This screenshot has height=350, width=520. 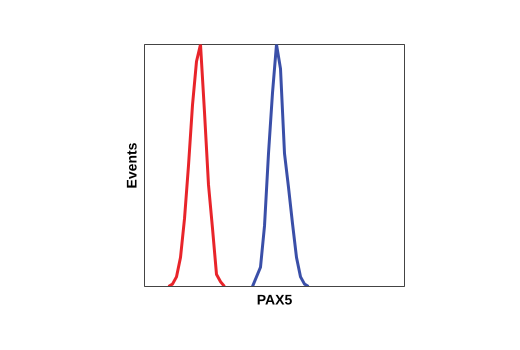 What do you see at coordinates (132, 165) in the screenshot?
I see `y-axis-title: Events` at bounding box center [132, 165].